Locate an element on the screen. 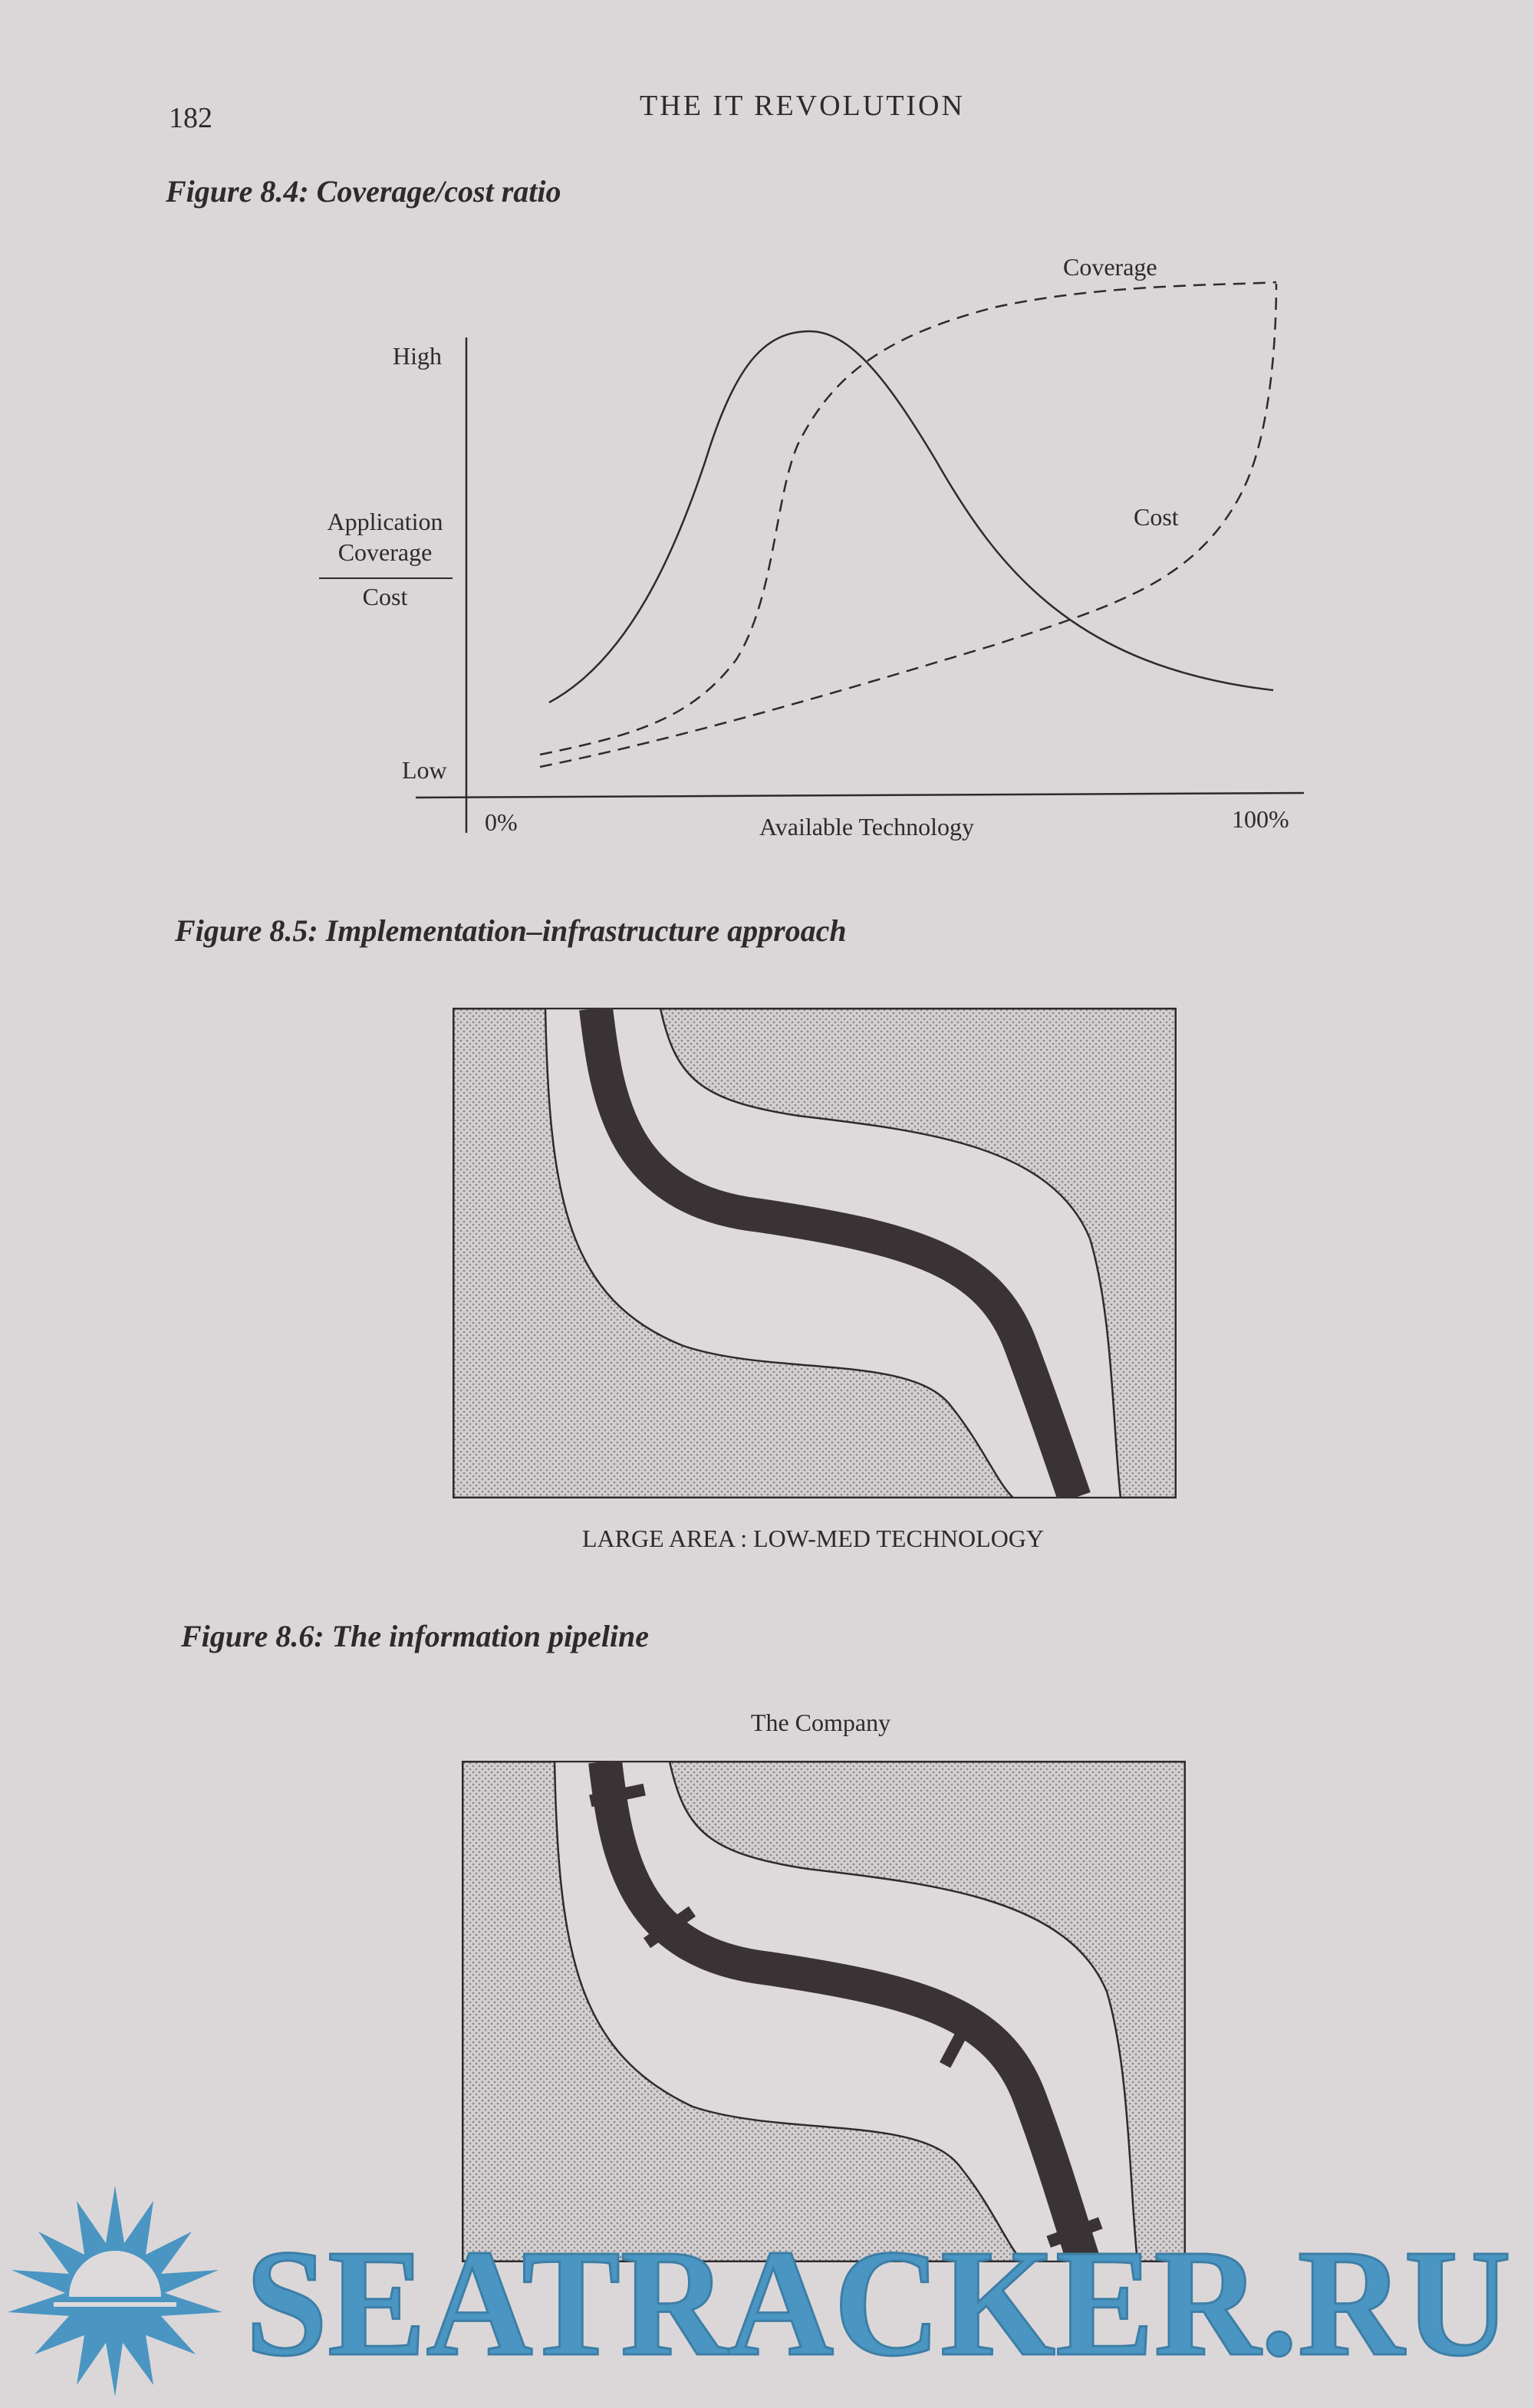 This screenshot has height=2408, width=1534. coverage-curve-label: Coverage is located at coordinates (1110, 267).